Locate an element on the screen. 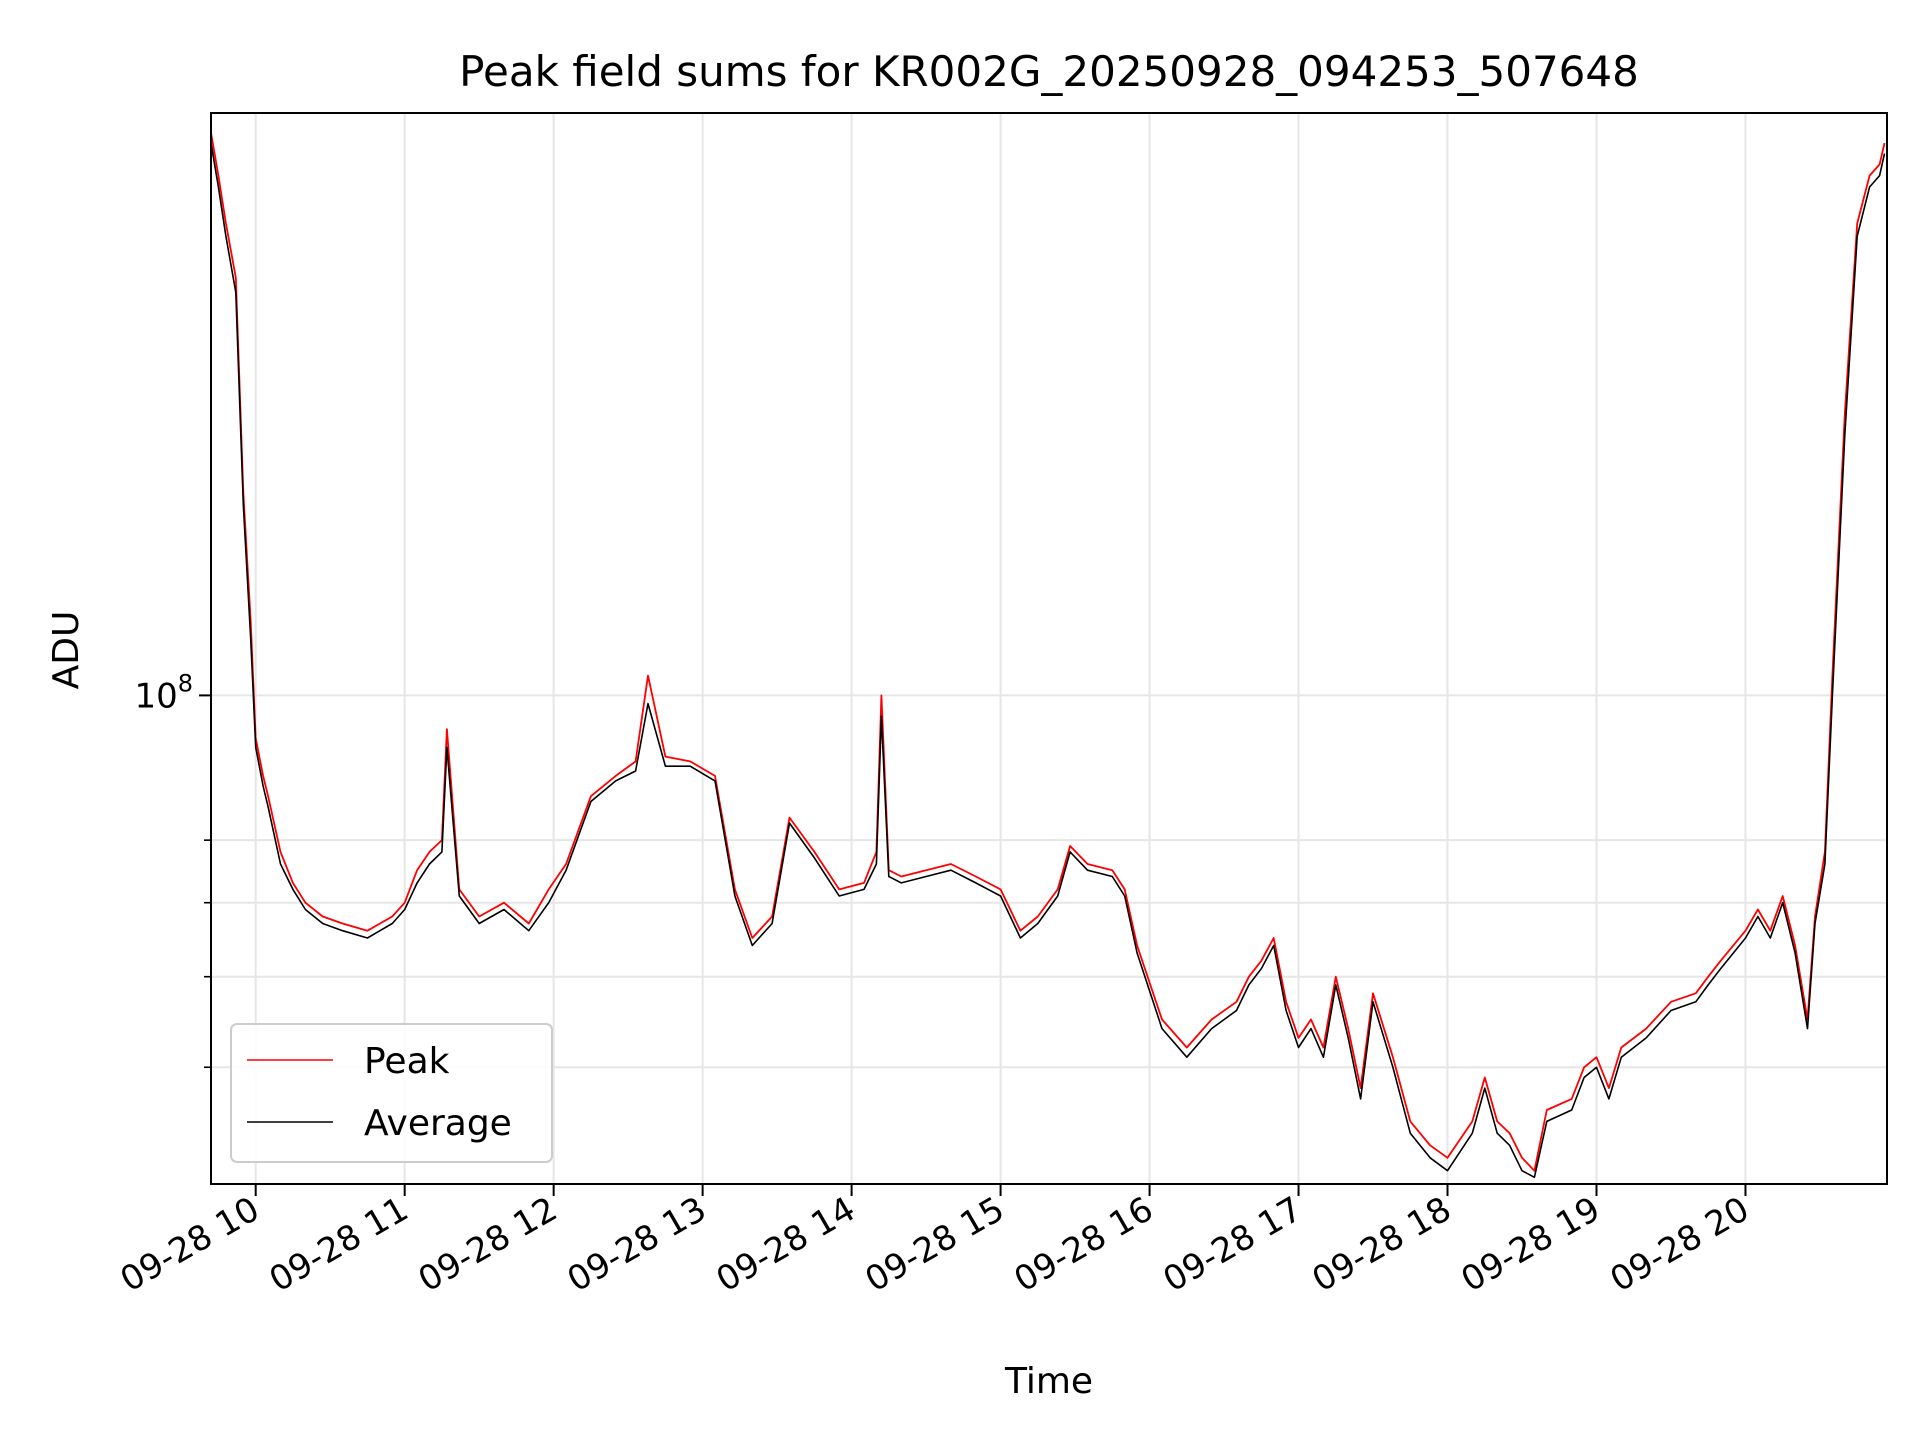 The height and width of the screenshot is (1440, 1920). x-axis-label: Time is located at coordinates (1048, 1381).